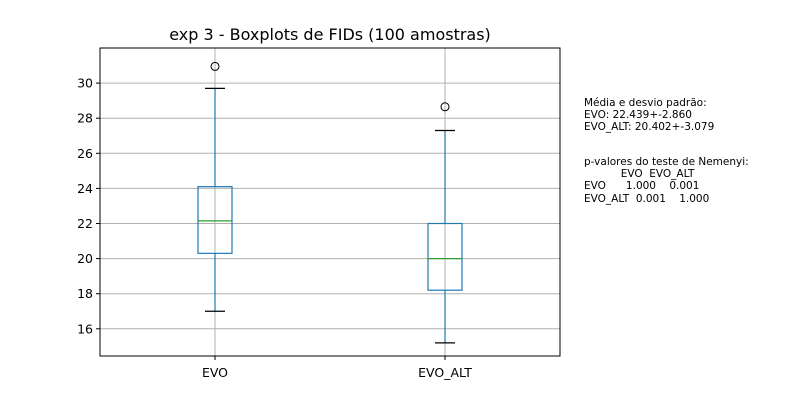 The image size is (800, 400). I want to click on stats-header: Média e desvio padrão:, so click(645, 103).